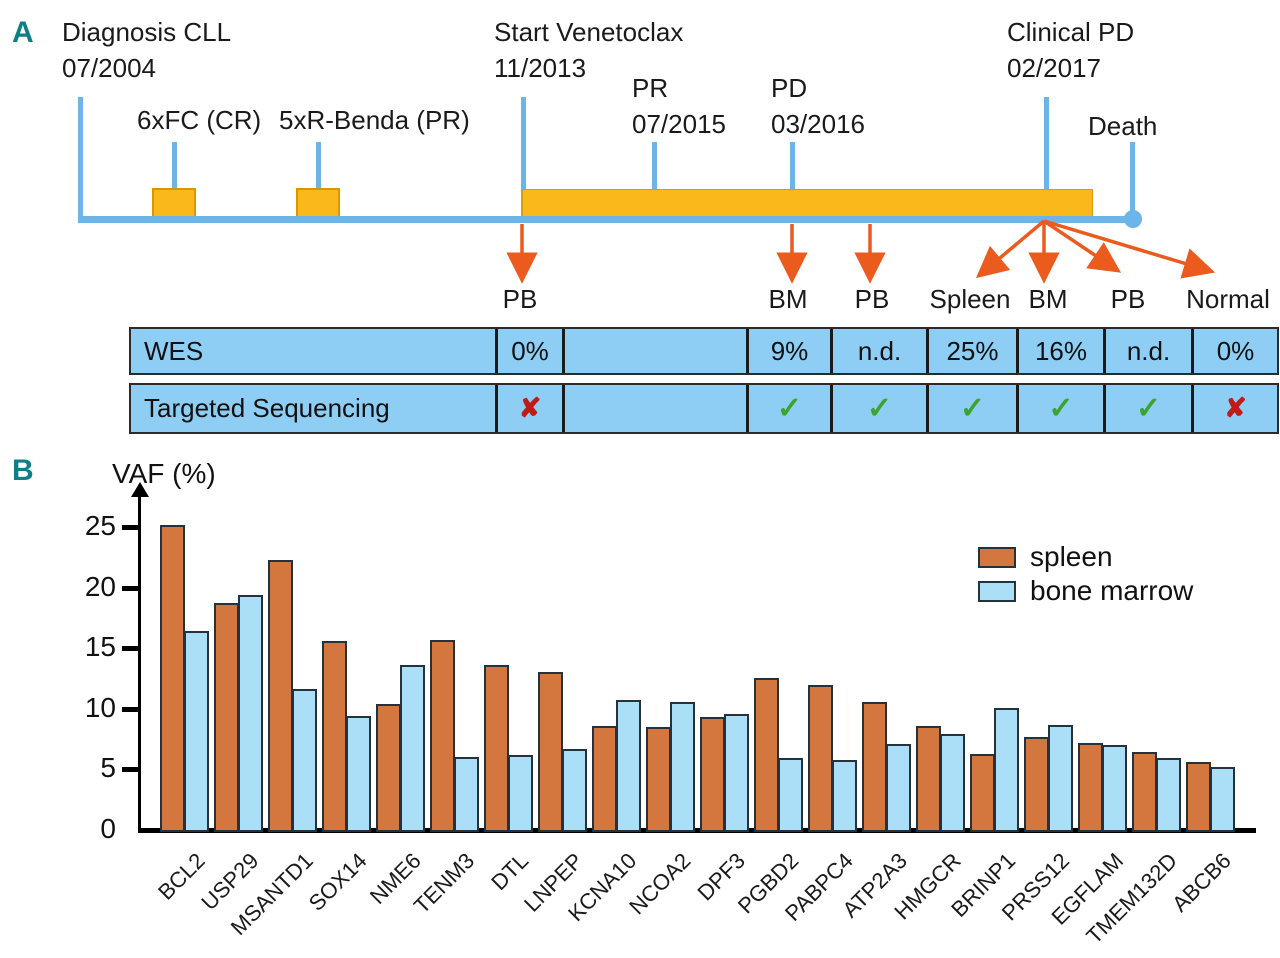  What do you see at coordinates (174, 168) in the screenshot?
I see `timeline-tick-fc` at bounding box center [174, 168].